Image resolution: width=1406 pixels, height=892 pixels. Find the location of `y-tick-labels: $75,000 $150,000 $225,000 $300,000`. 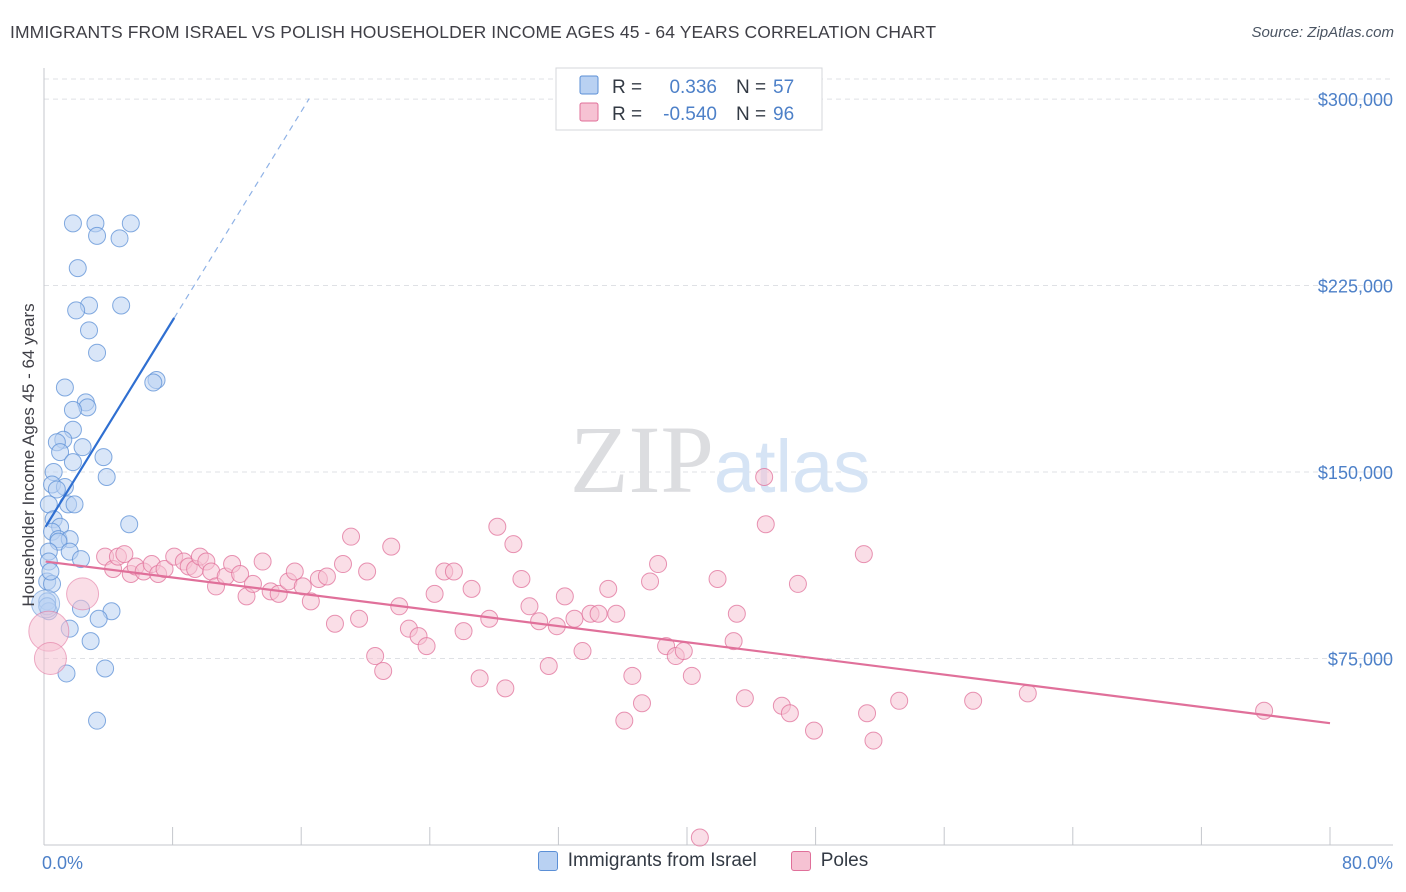

y-tick-labels: $75,000 $150,000 $225,000 $300,000 is located at coordinates (1355, 379).